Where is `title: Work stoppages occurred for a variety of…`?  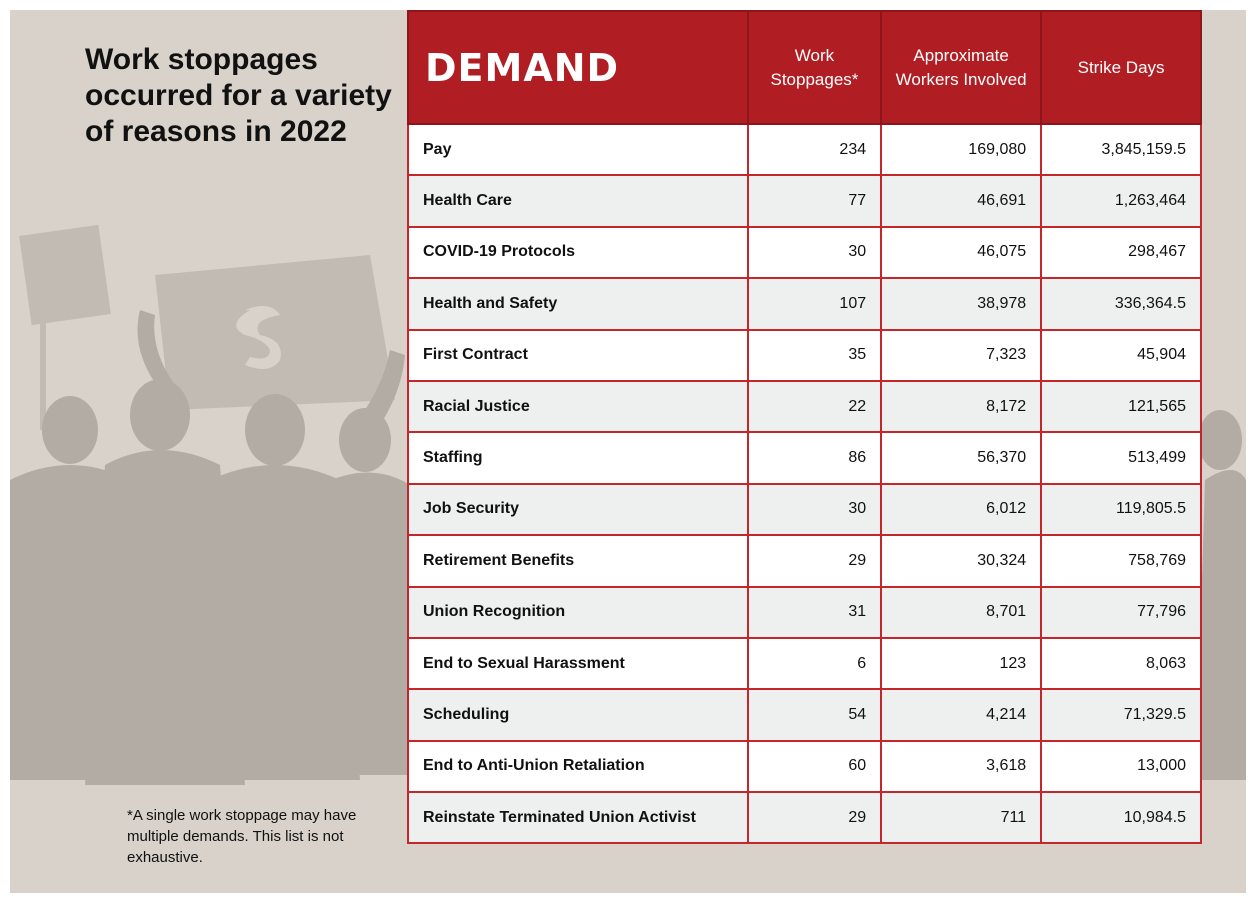
title: Work stoppages occurred for a variety of… is located at coordinates (238, 95).